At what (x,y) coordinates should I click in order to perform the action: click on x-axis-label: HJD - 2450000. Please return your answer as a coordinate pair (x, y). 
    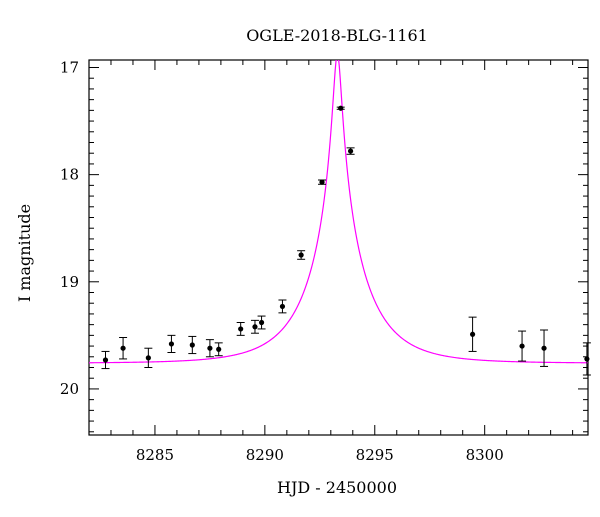
    Looking at the image, I should click on (337, 487).